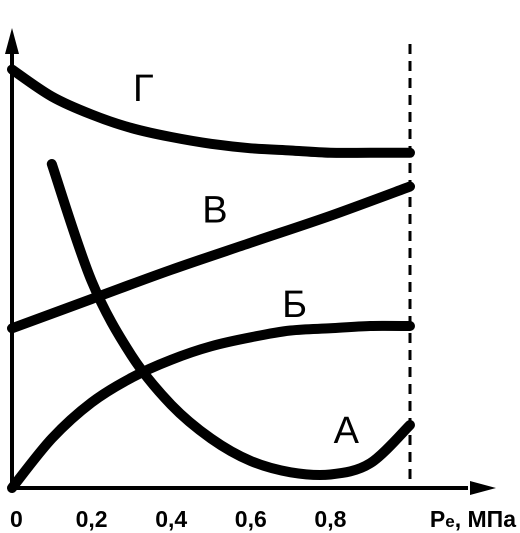  I want to click on curve-label-4: А, so click(347, 431).